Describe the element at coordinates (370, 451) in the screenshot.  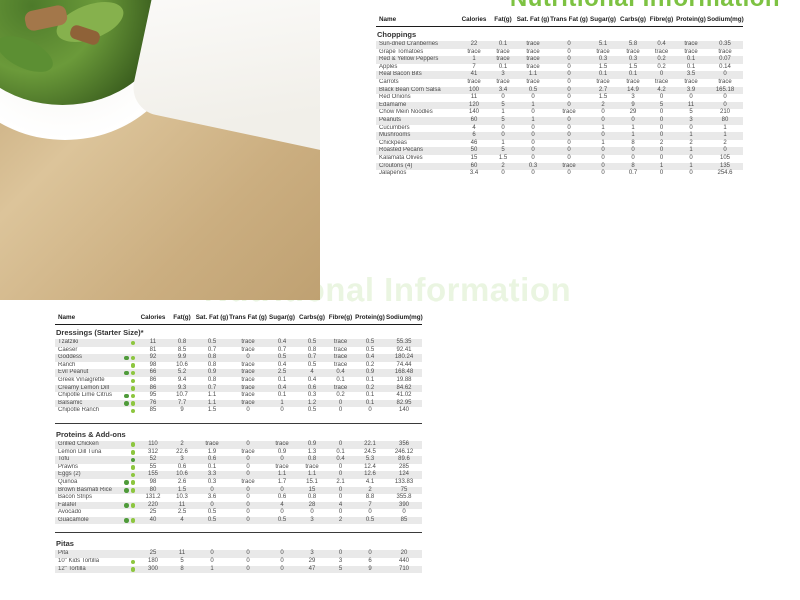
I see `cell-value: 24.5` at that location.